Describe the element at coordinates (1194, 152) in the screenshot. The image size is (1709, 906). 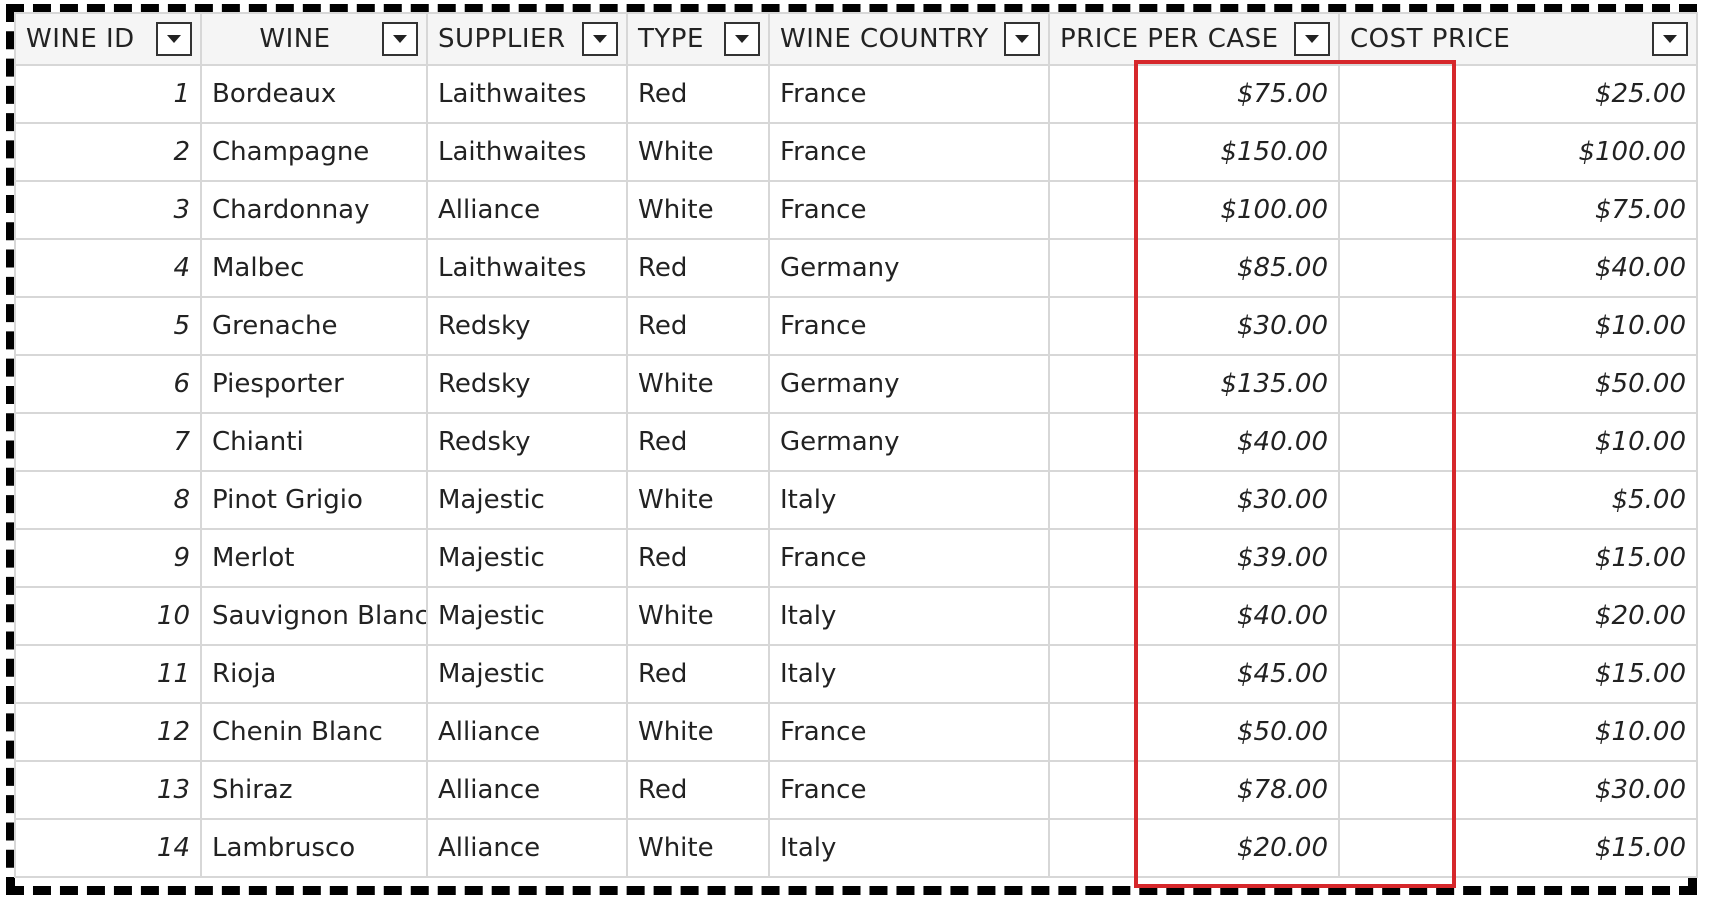
I see `cell-price-per-case: $150.00` at that location.